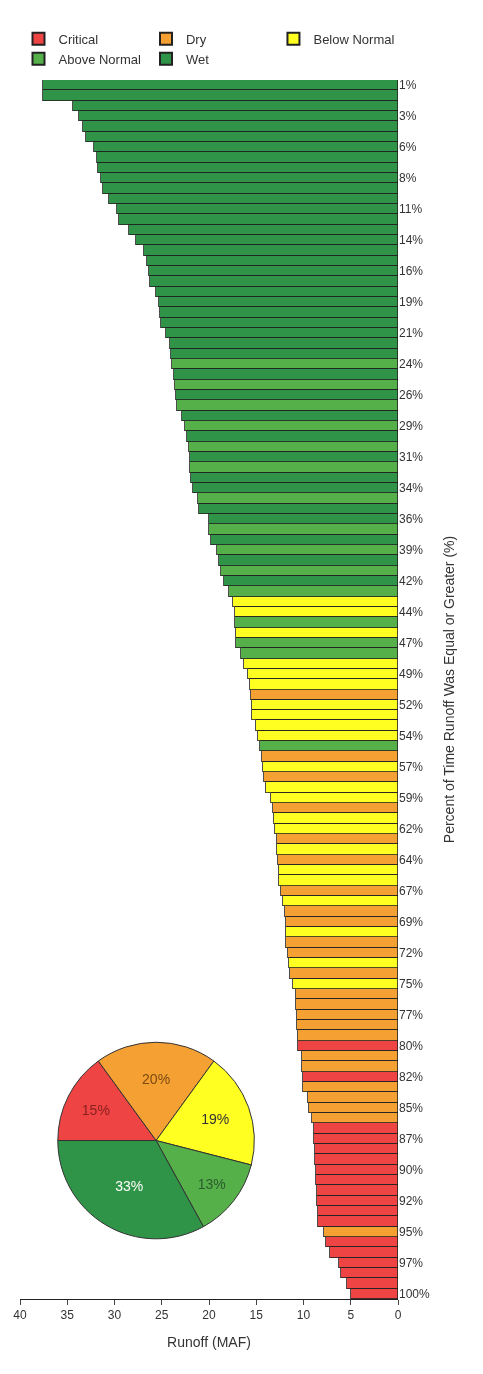 This screenshot has width=483, height=1374. Describe the element at coordinates (411, 953) in the screenshot. I see `y-tick-label: 72%` at that location.